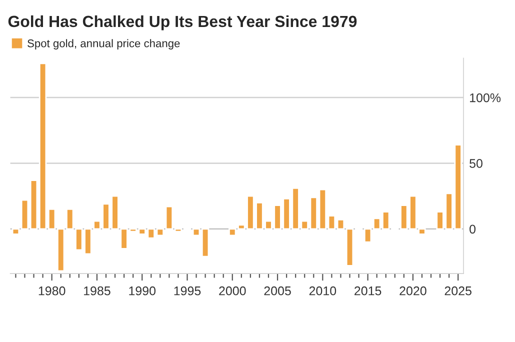 This screenshot has width=515, height=342. I want to click on y-tick-label: 100%, so click(485, 97).